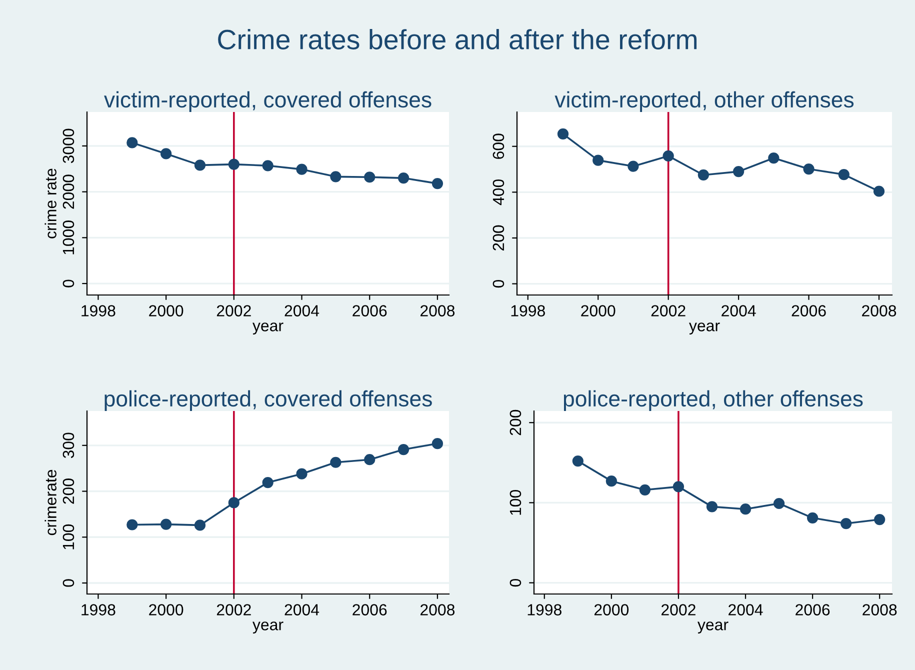 The image size is (915, 670). I want to click on y-tick-label: 600, so click(498, 146).